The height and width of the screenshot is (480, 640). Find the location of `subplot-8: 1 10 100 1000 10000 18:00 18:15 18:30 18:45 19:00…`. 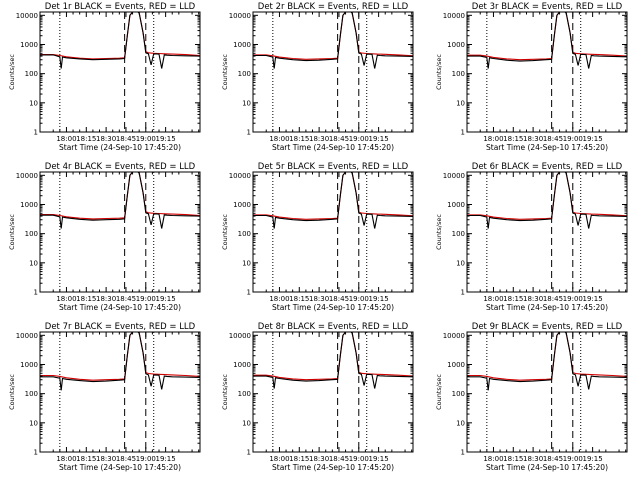

subplot-8: 1 10 100 1000 10000 18:00 18:15 18:30 18:45 19:00… is located at coordinates (317, 397).